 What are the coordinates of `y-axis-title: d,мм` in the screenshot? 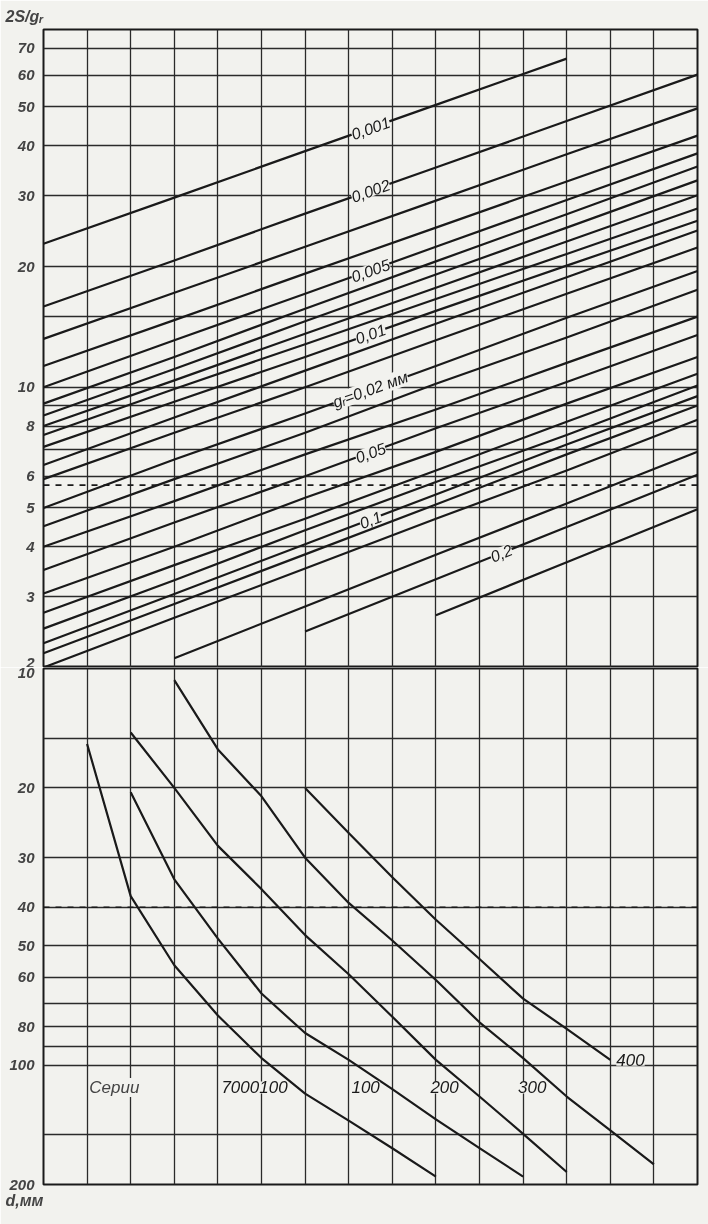 It's located at (24, 1200).